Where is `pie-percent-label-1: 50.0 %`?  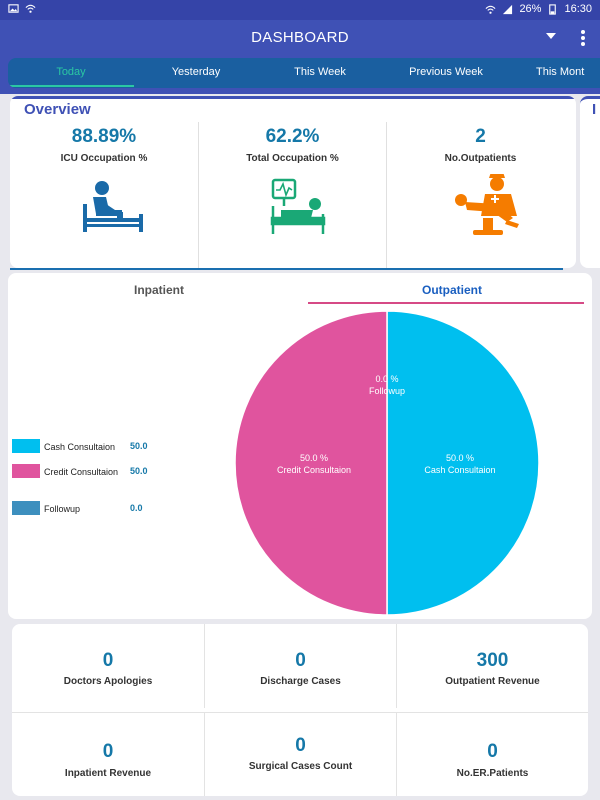
pie-percent-label-1: 50.0 % is located at coordinates (314, 458).